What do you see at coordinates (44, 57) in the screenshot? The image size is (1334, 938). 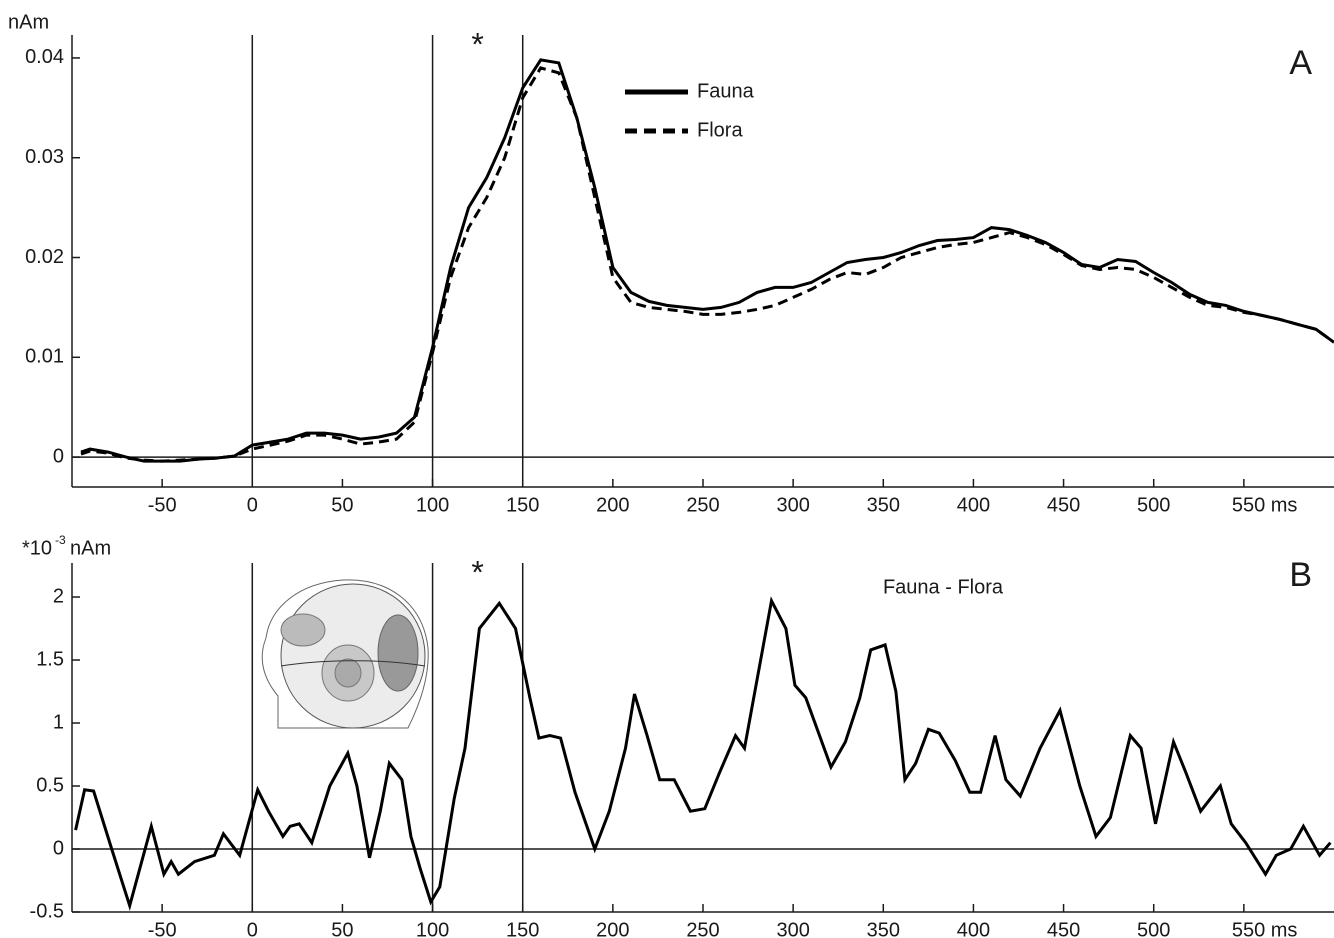 I see `y-tick-label: 0.04` at bounding box center [44, 57].